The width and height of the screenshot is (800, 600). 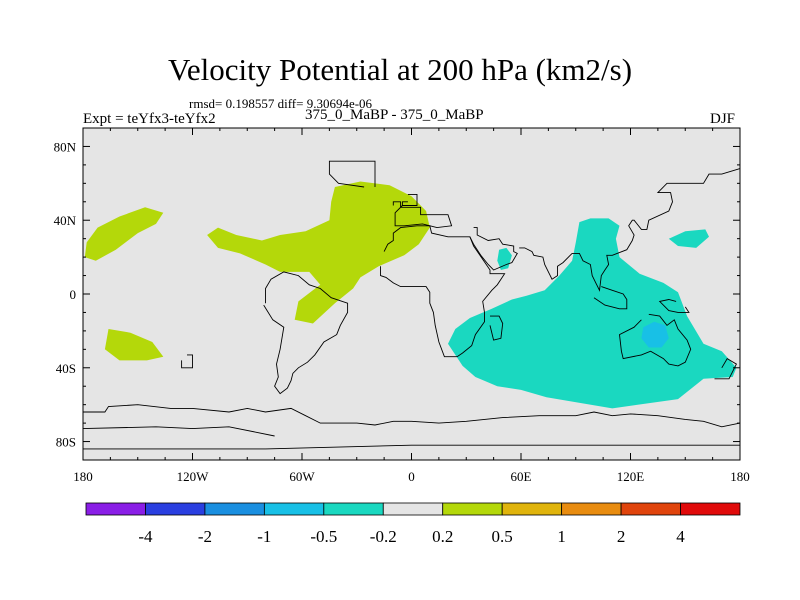 What do you see at coordinates (621, 536) in the screenshot?
I see `colorbar-label: 2` at bounding box center [621, 536].